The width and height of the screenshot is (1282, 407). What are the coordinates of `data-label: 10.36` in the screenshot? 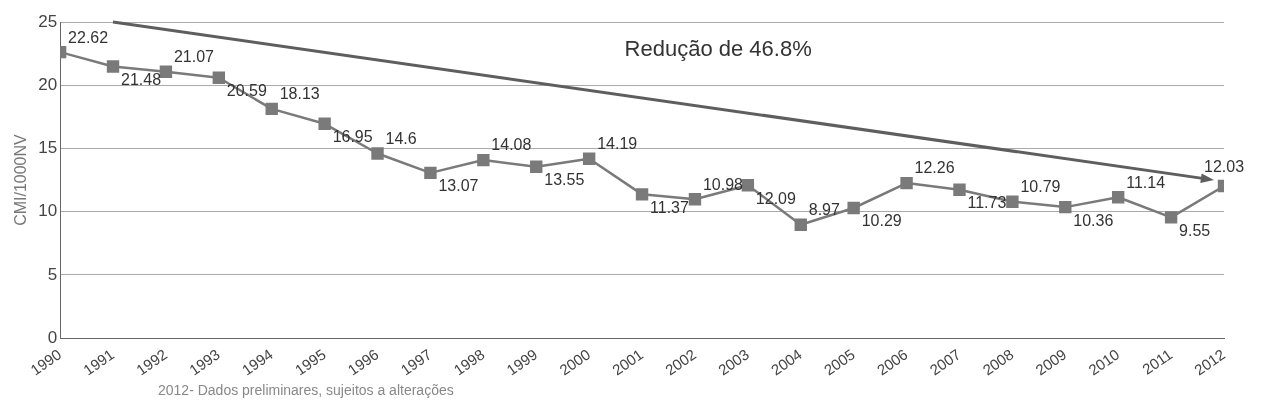 It's located at (1093, 220).